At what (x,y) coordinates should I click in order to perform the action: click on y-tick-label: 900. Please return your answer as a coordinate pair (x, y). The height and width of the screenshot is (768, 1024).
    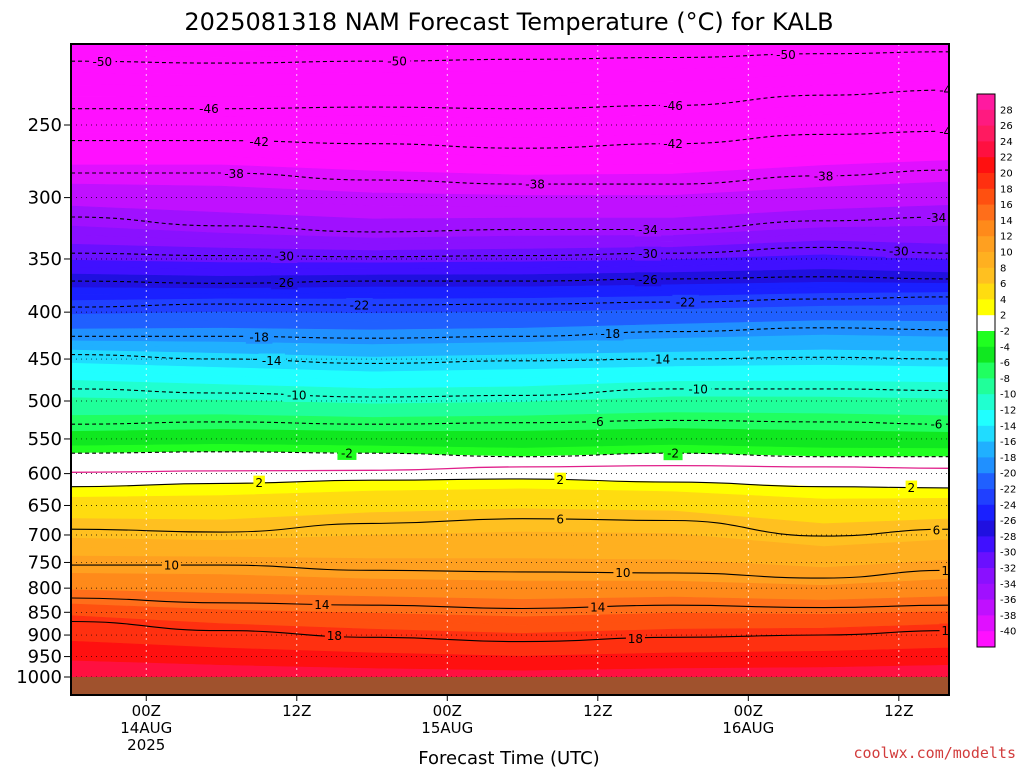
    Looking at the image, I should click on (45, 635).